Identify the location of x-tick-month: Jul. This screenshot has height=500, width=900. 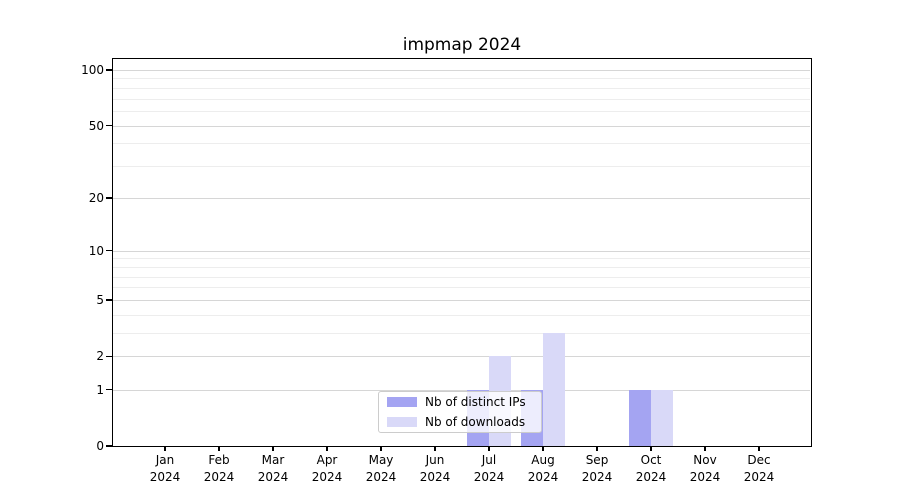
(489, 460).